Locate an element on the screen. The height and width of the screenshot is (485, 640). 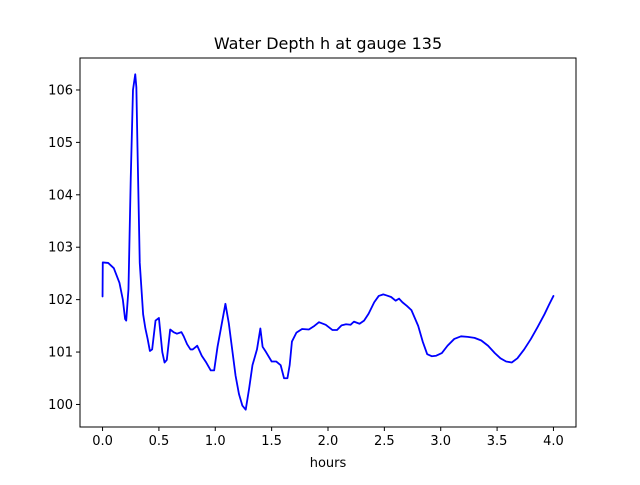
chart-title: Water Depth h at gauge 135 is located at coordinates (328, 43).